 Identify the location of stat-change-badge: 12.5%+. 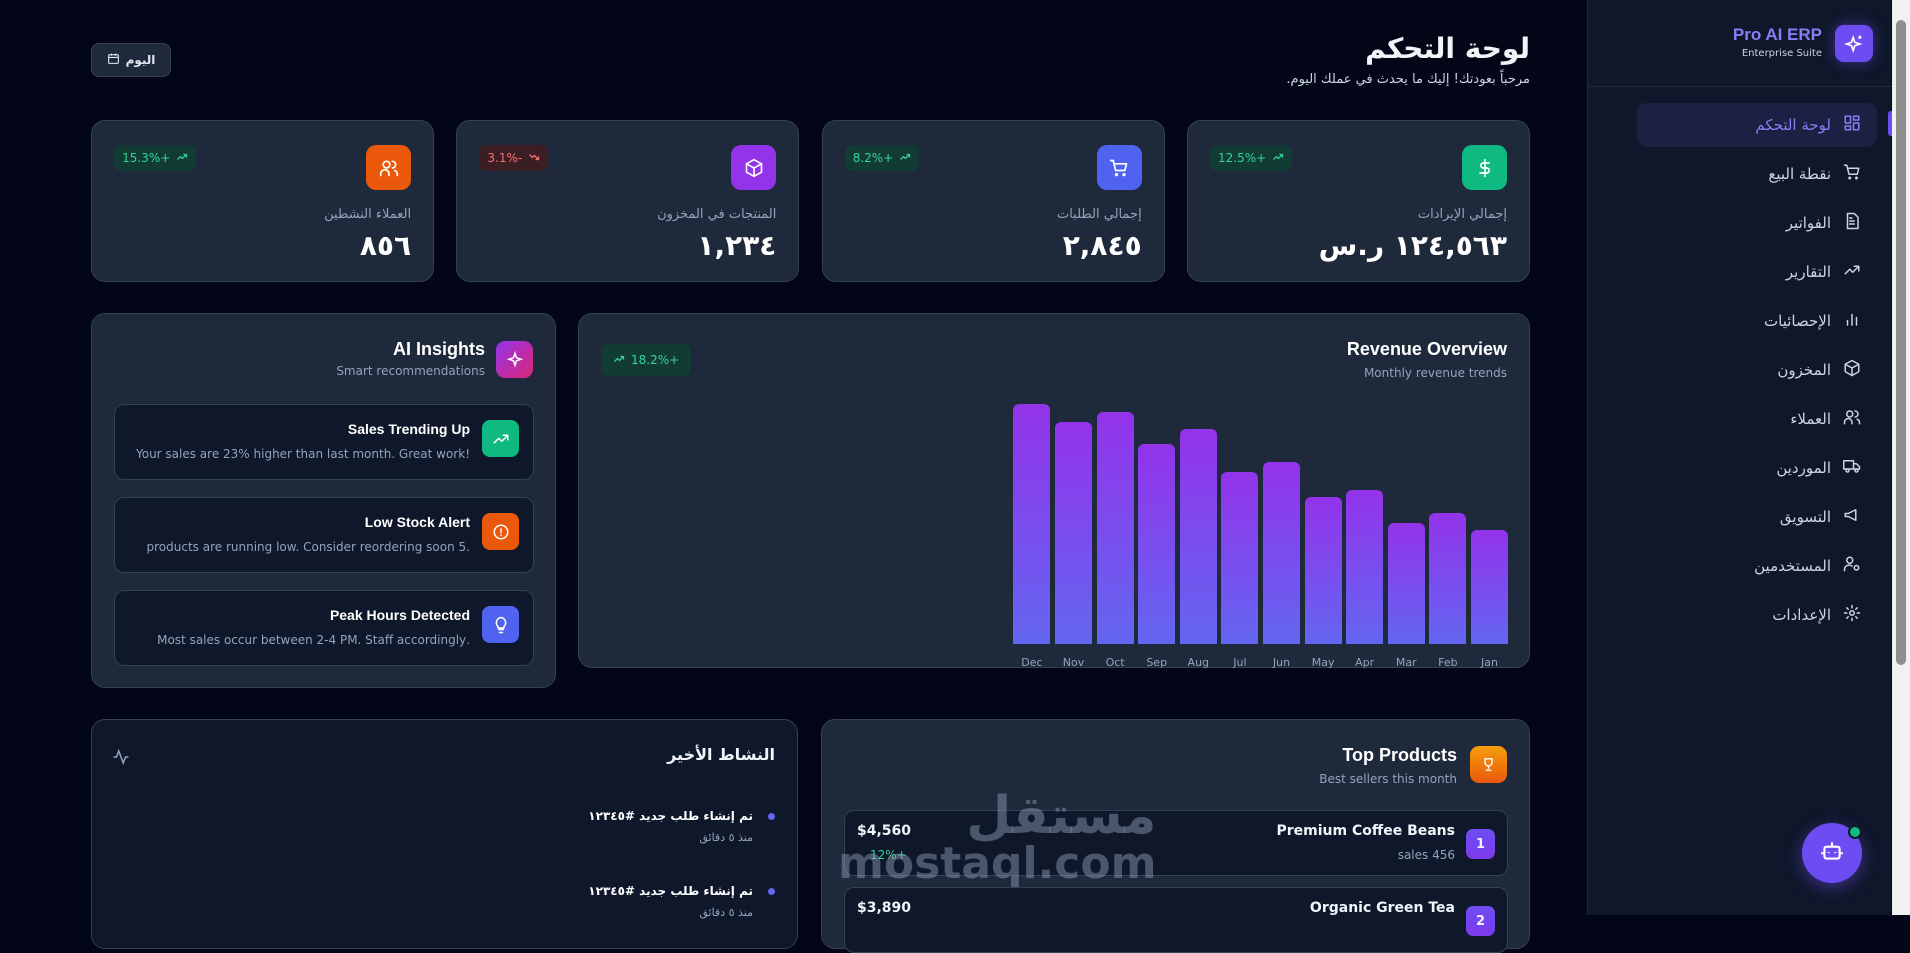
(1251, 158).